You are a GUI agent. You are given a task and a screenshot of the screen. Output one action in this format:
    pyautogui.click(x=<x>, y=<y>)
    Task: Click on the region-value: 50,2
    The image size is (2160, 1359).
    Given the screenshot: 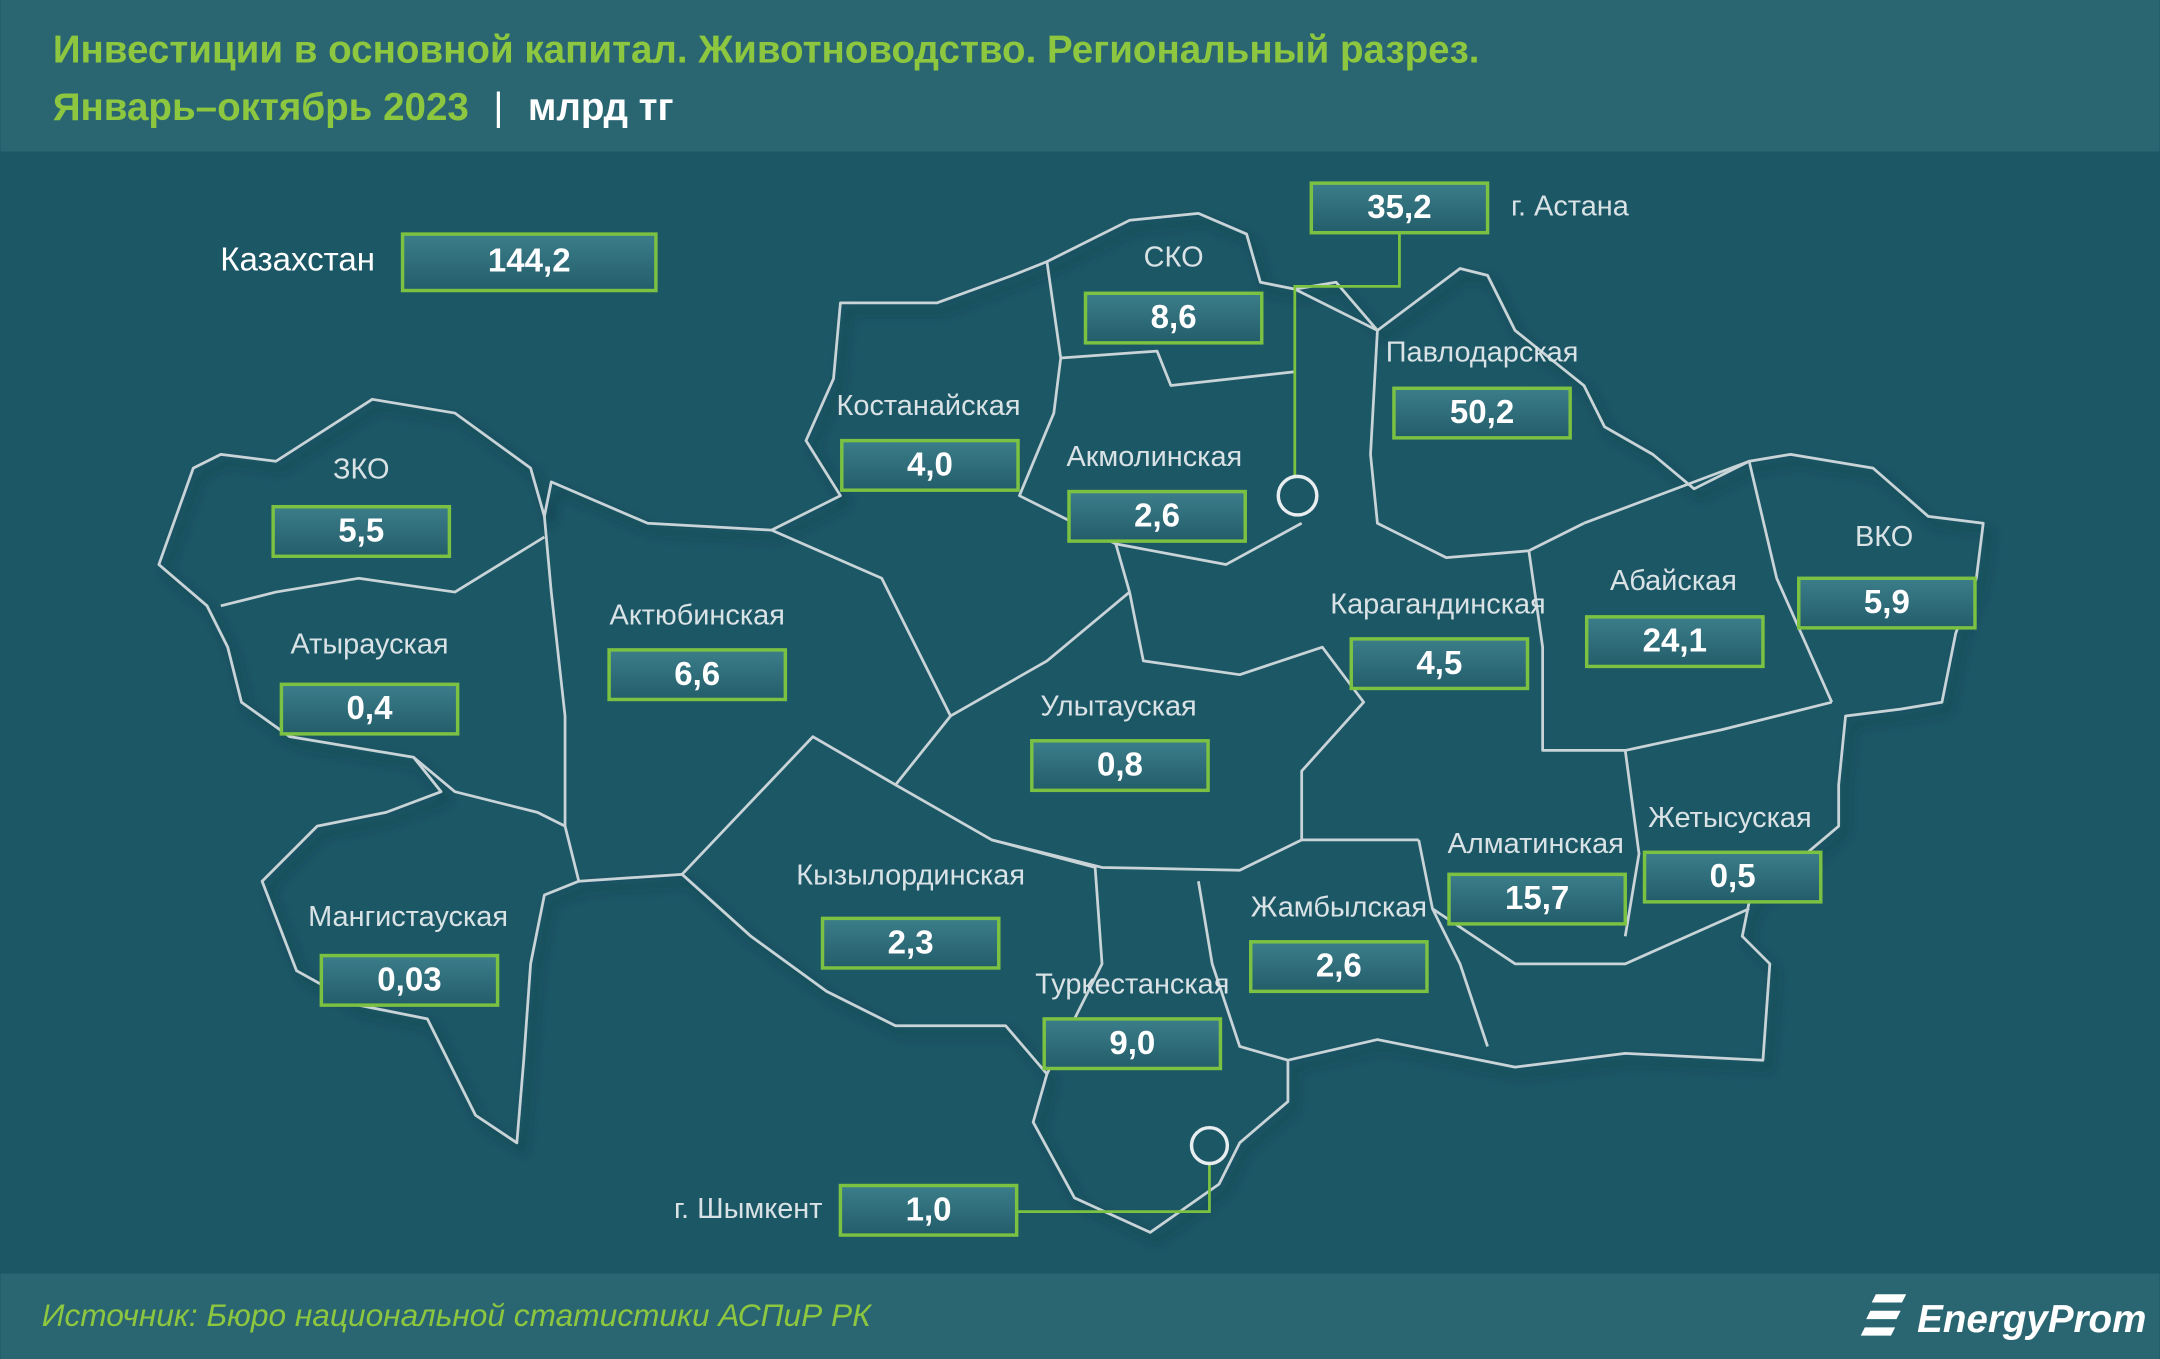 What is the action you would take?
    pyautogui.click(x=1482, y=412)
    